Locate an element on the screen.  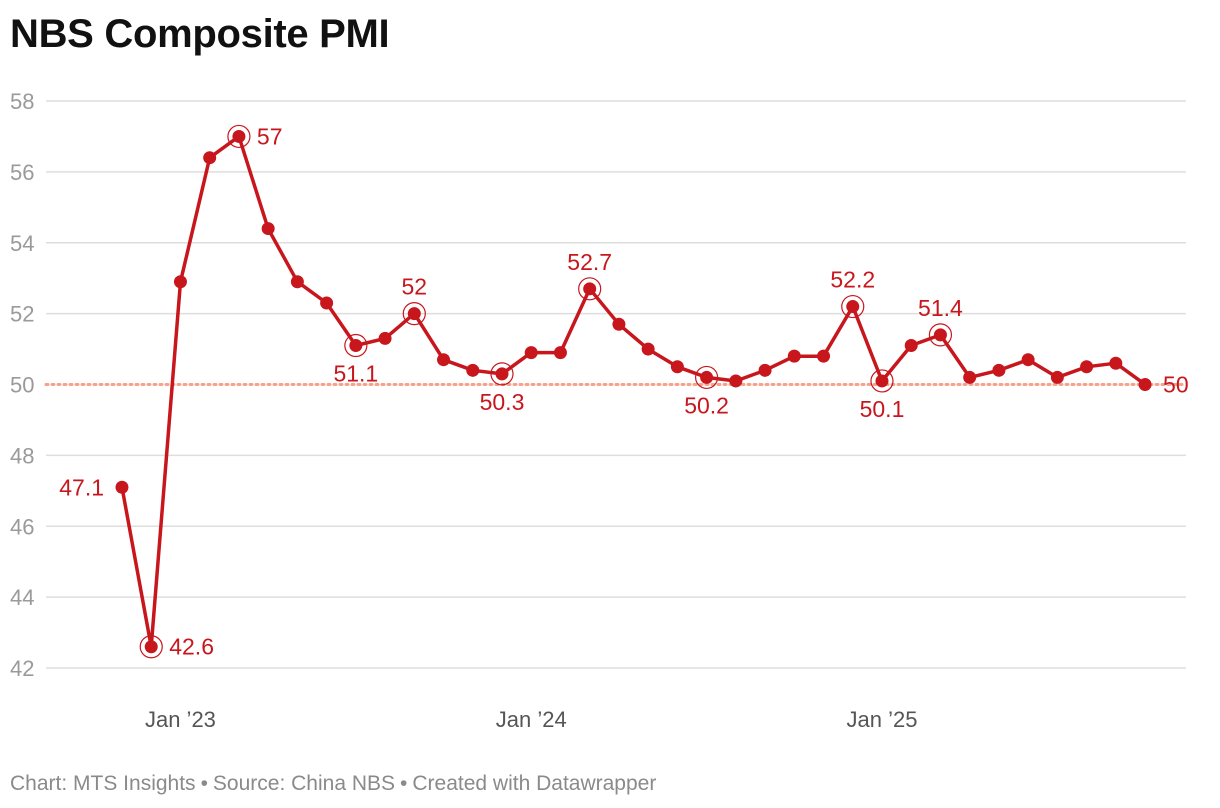
data-label: 52.7 is located at coordinates (589, 262).